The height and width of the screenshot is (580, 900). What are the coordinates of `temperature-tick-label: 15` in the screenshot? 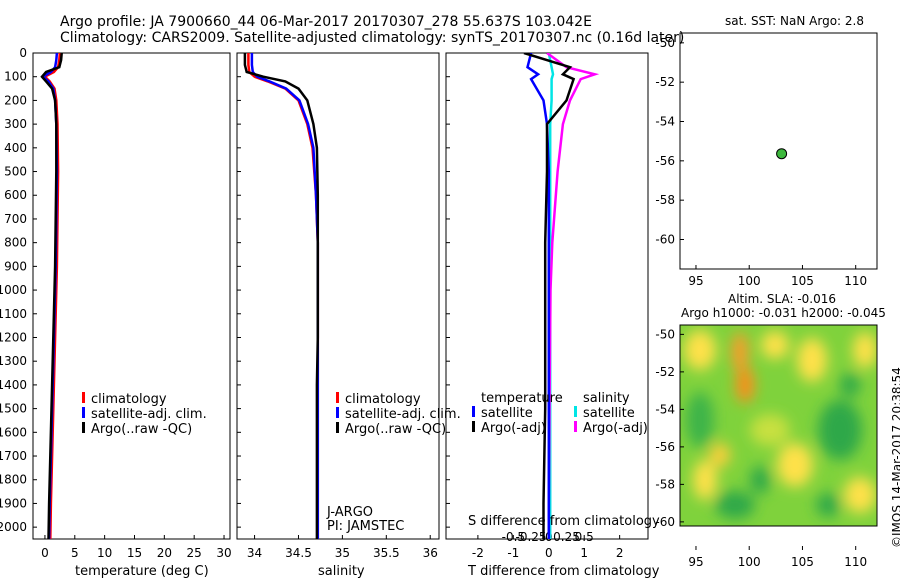 It's located at (134, 553).